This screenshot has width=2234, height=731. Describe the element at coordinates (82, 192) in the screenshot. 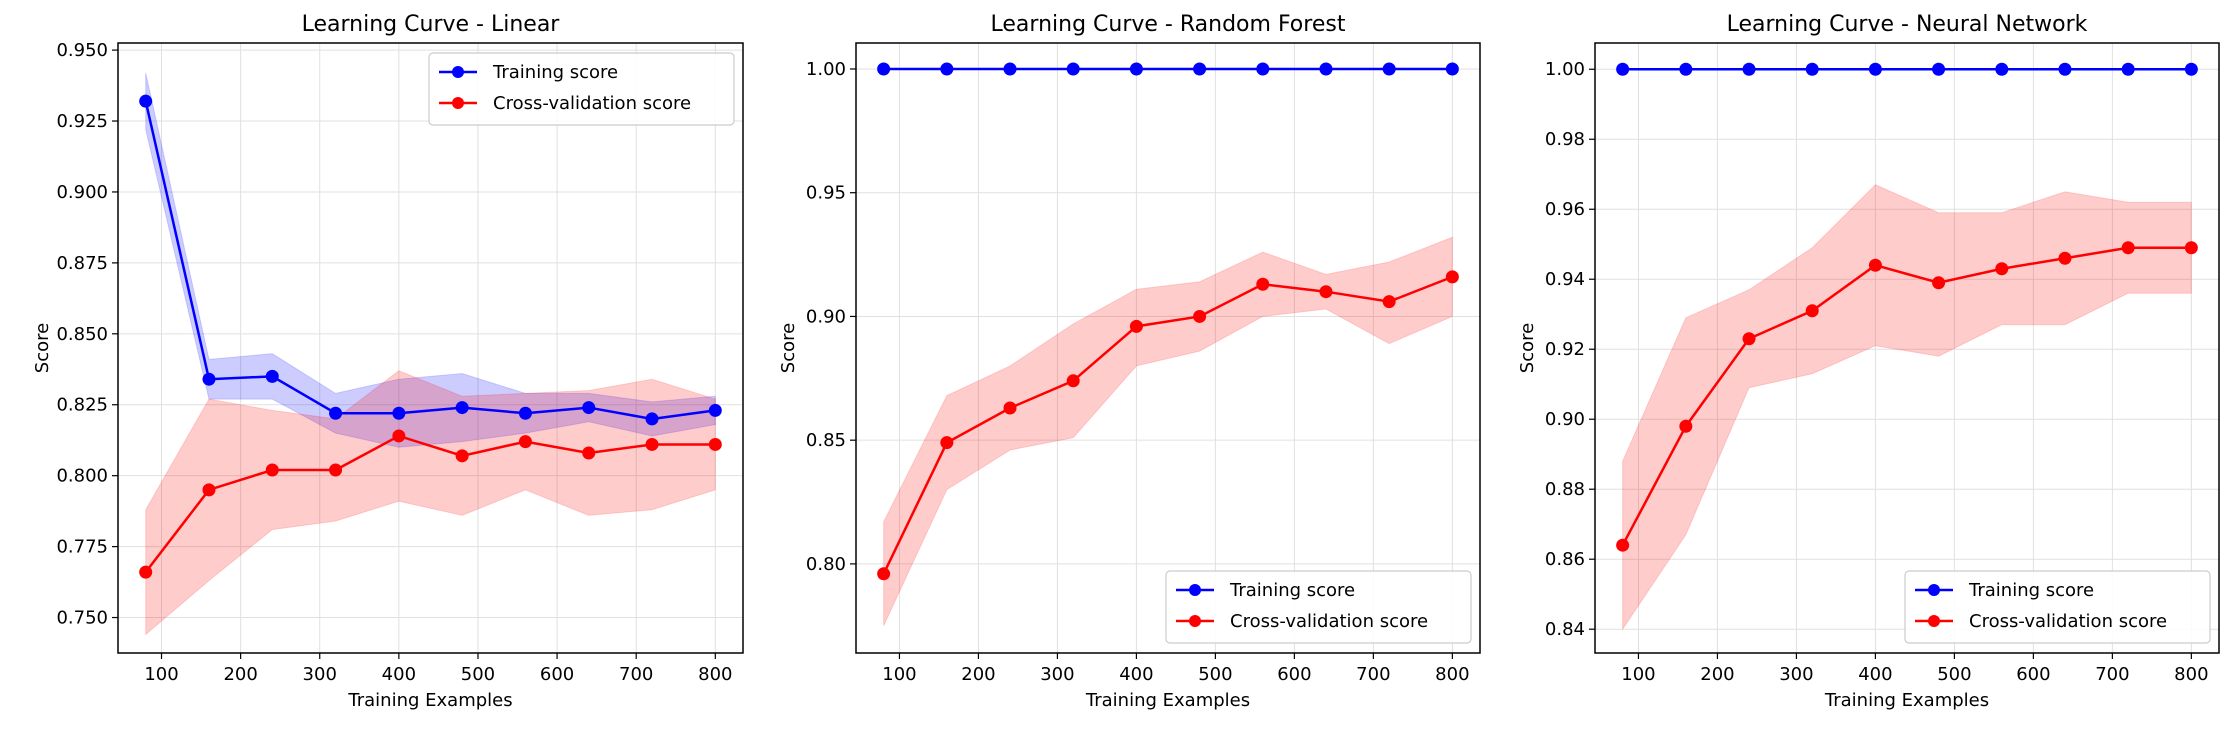

I see `y-tick-label: 0.900` at that location.